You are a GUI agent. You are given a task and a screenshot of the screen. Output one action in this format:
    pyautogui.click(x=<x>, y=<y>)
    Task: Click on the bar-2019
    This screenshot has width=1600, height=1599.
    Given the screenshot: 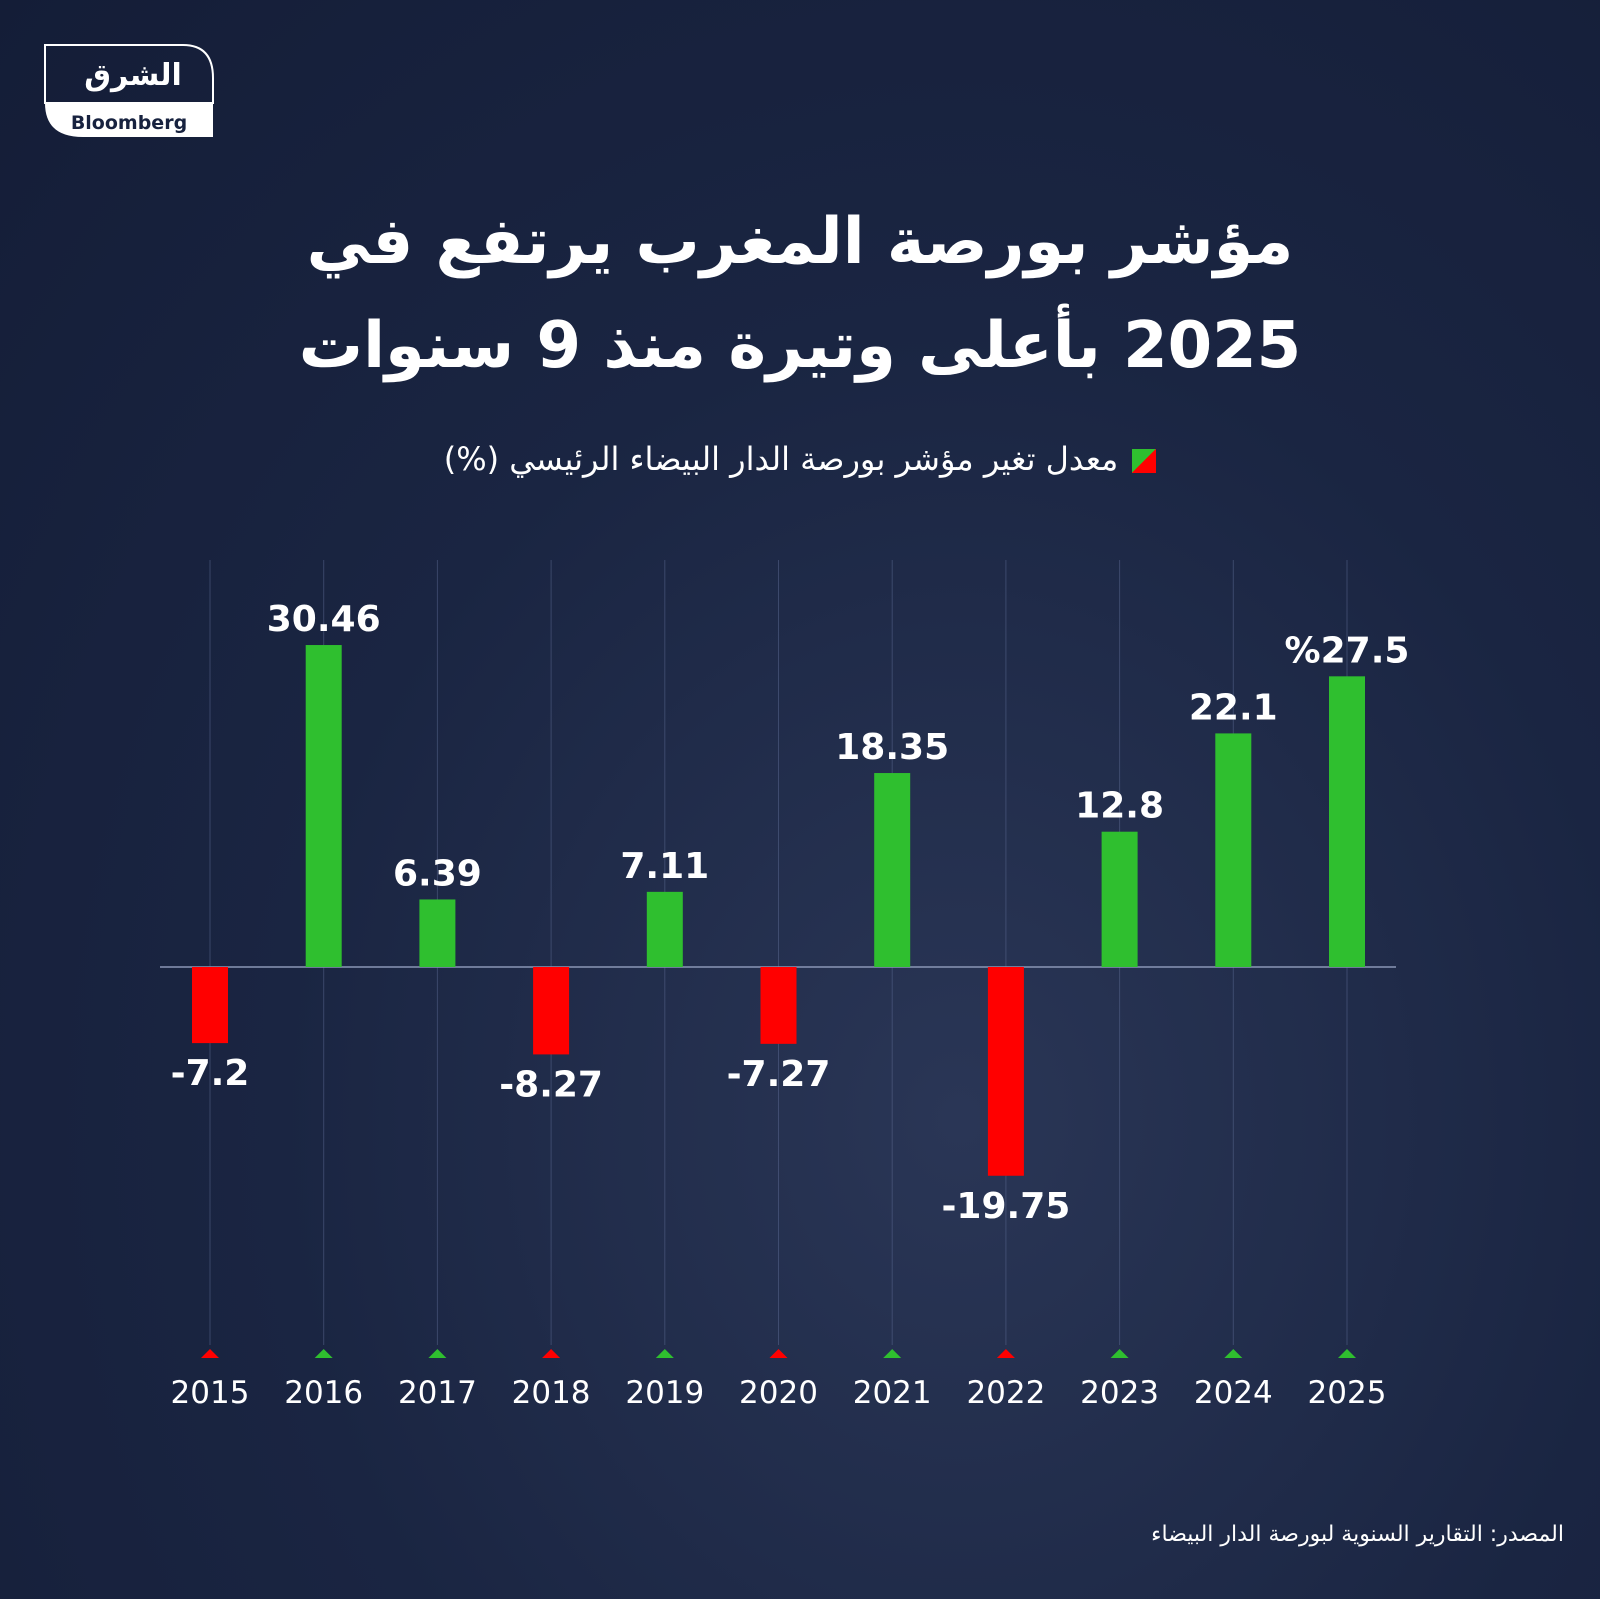 What is the action you would take?
    pyautogui.click(x=664, y=929)
    